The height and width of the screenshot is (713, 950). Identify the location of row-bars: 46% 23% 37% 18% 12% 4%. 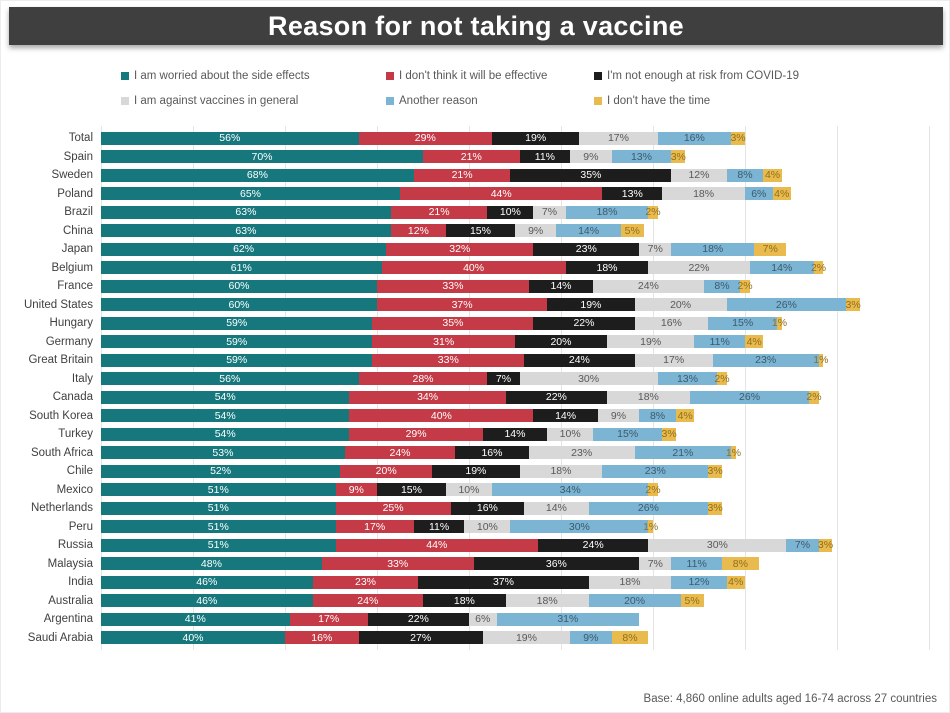
(423, 582).